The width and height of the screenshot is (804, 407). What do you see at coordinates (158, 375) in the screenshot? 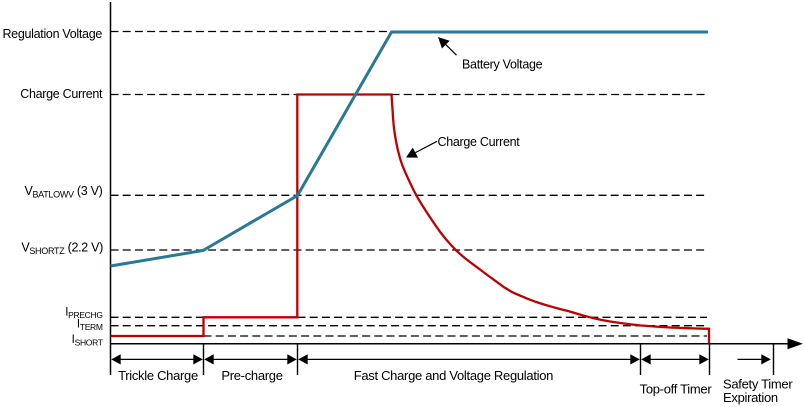
I see `svg-text: Trickle Charge` at bounding box center [158, 375].